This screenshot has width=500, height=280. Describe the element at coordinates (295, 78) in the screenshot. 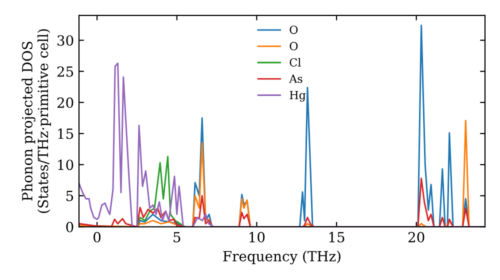

I see `legend-label: As` at that location.